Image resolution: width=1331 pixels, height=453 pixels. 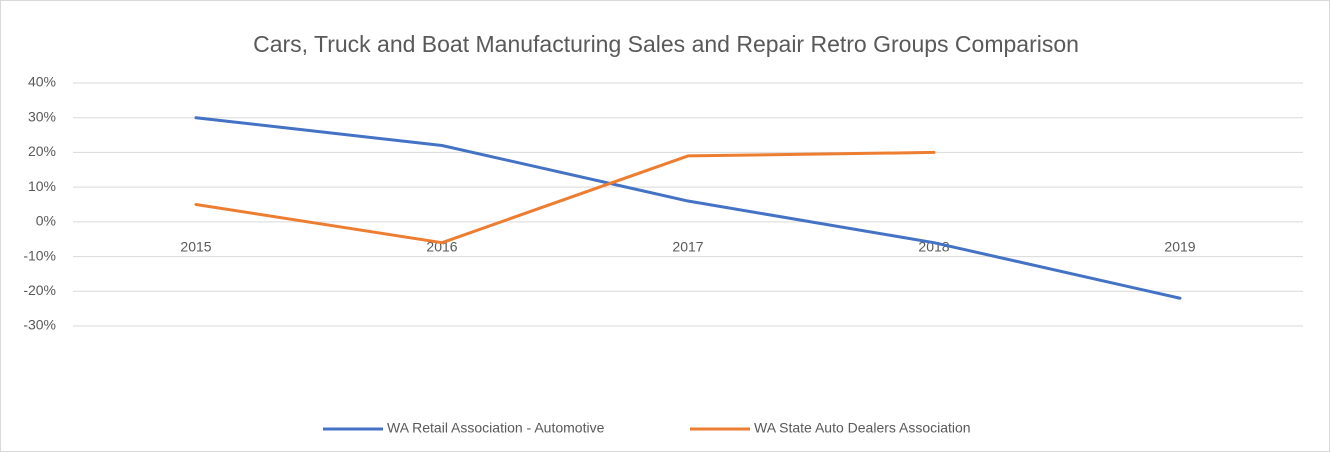 What do you see at coordinates (42, 151) in the screenshot?
I see `y-tick-label: 20%` at bounding box center [42, 151].